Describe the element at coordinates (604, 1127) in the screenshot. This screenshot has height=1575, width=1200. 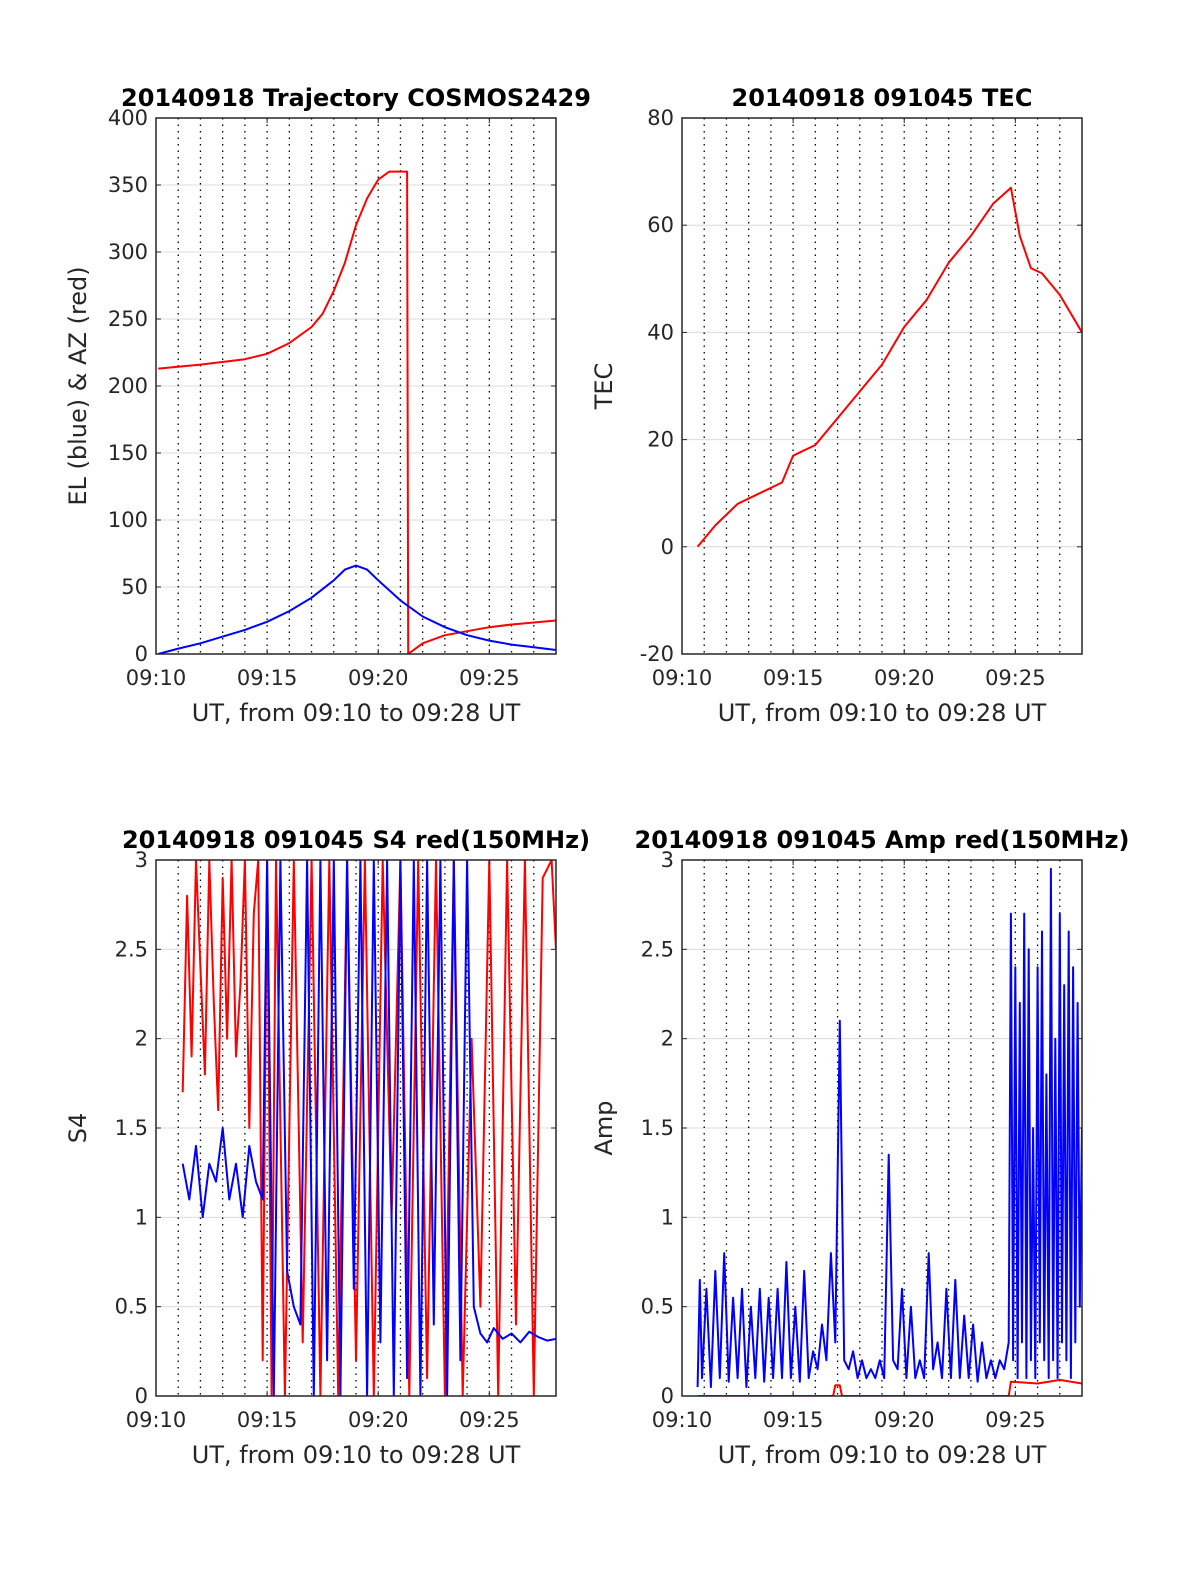
I see `y-axis-label: Amp` at that location.